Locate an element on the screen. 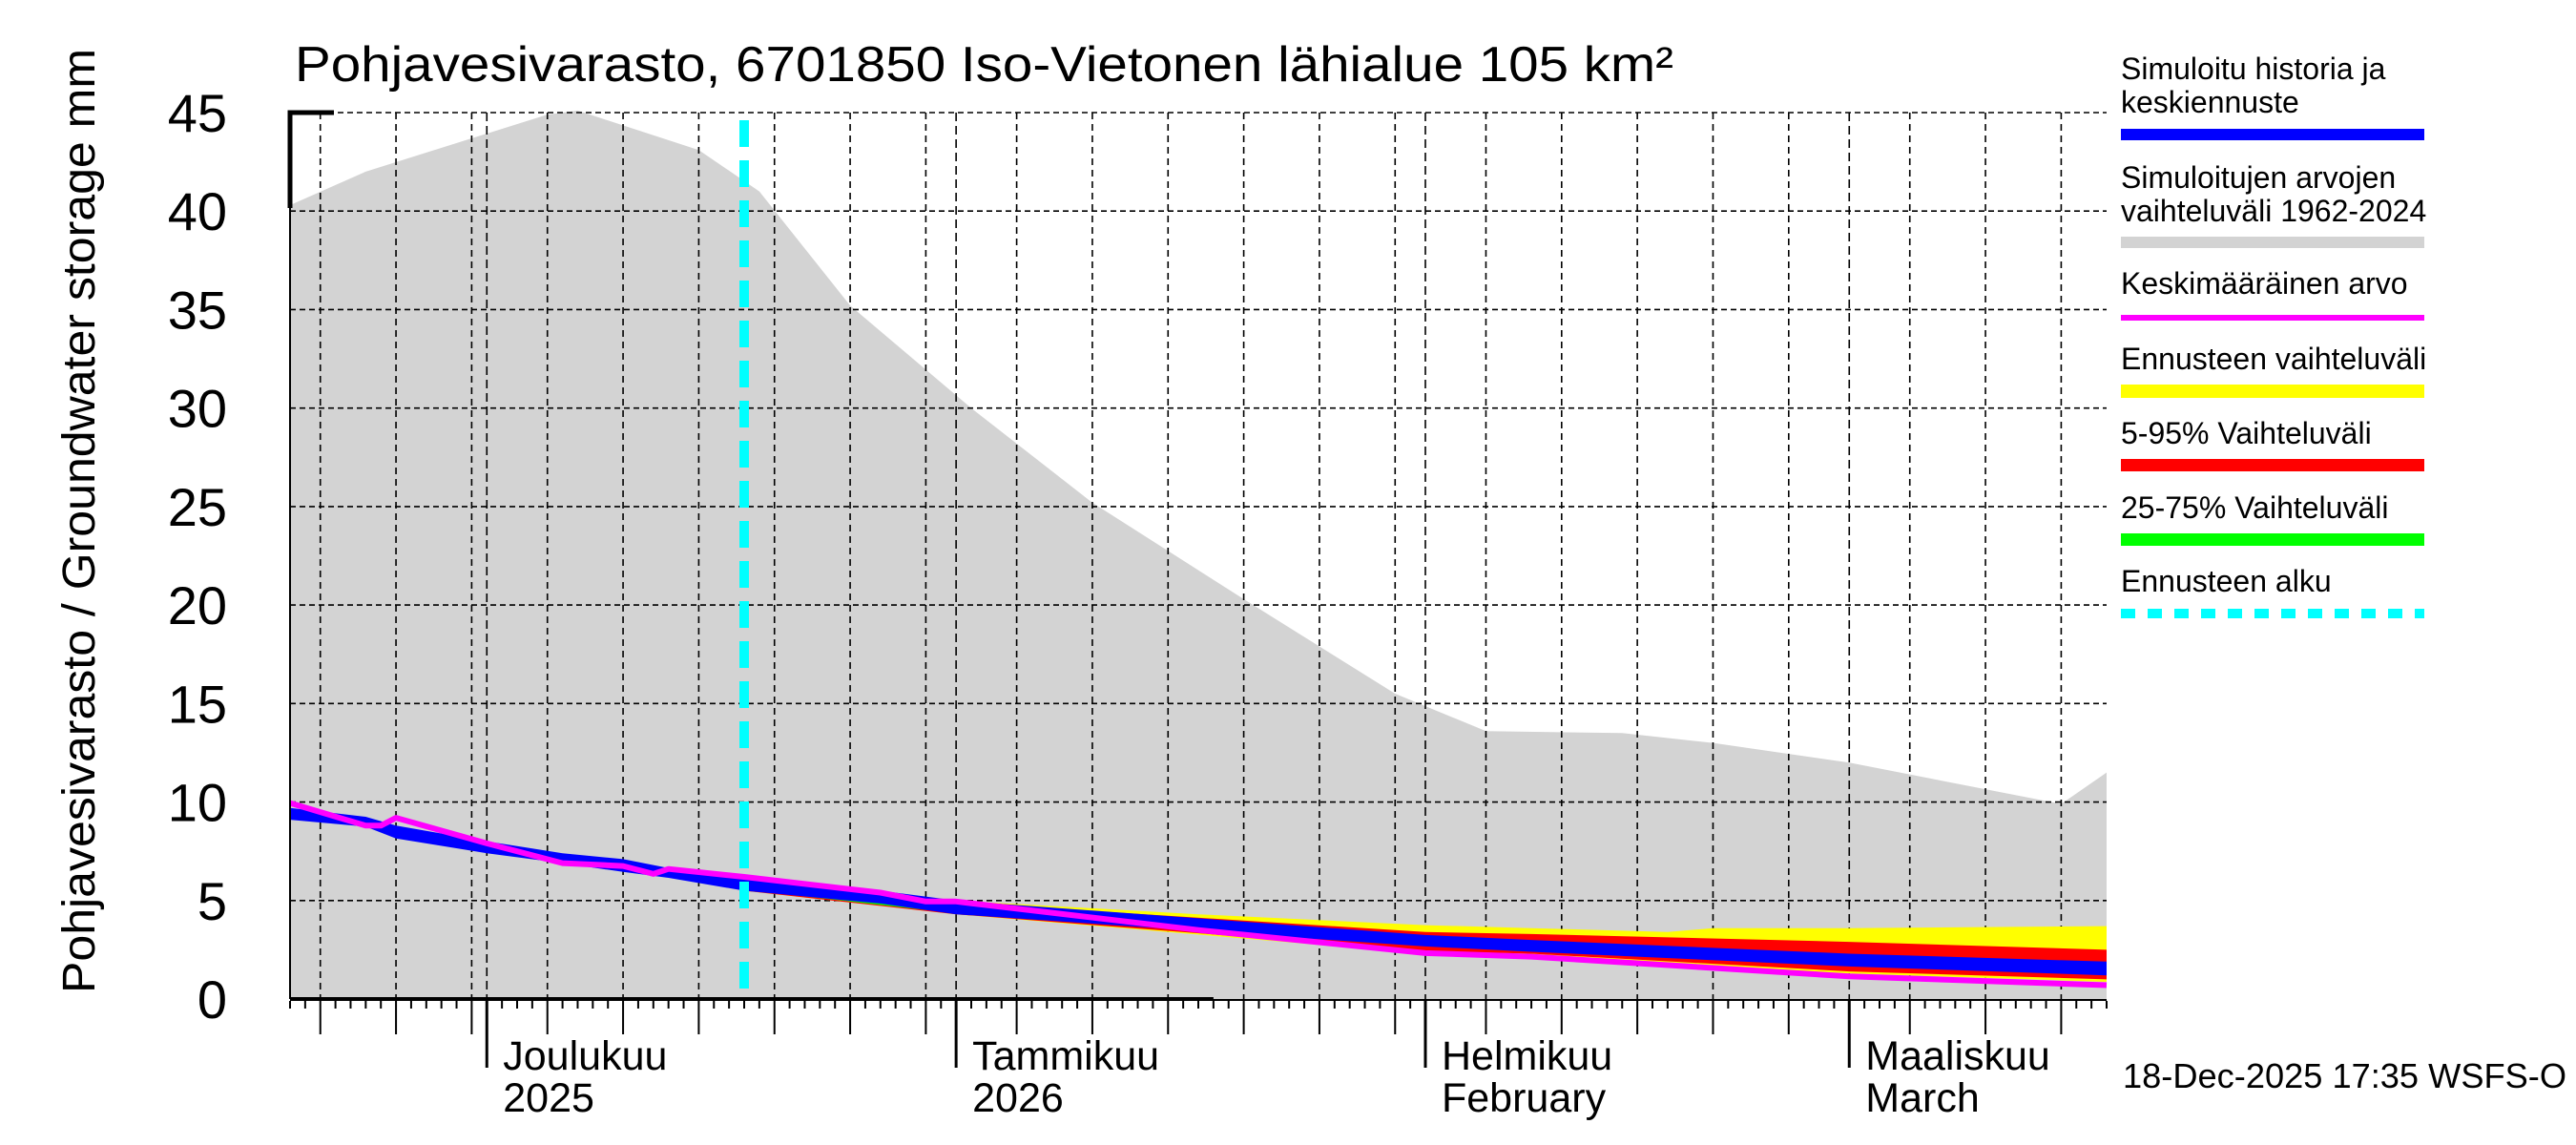  y-tick-label: 20 is located at coordinates (197, 605).